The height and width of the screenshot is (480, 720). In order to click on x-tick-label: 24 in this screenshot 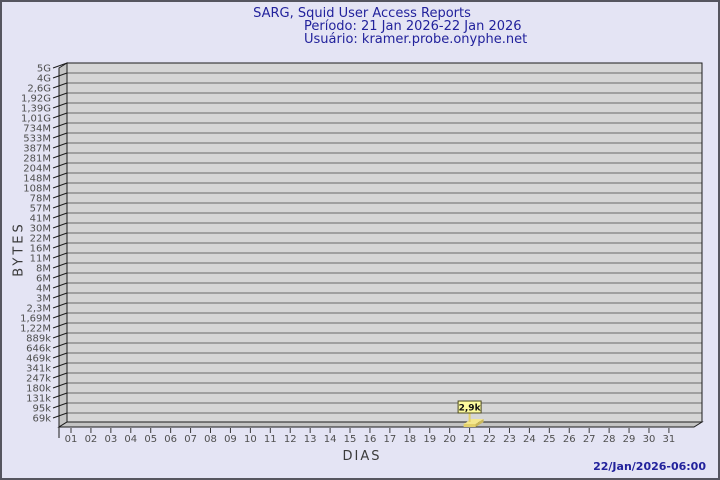, I will do `click(529, 439)`.